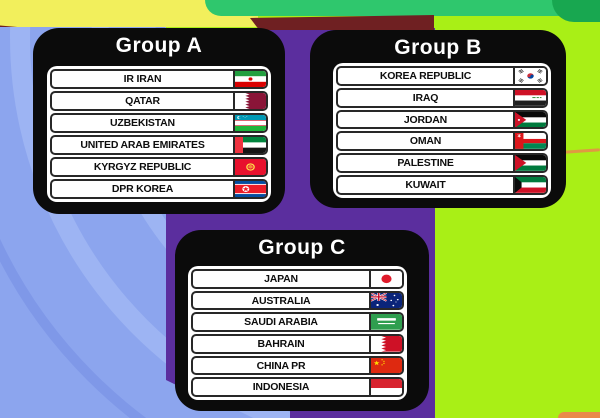 This screenshot has height=418, width=600. Describe the element at coordinates (385, 387) in the screenshot. I see `flag-indonesia-icon` at that location.